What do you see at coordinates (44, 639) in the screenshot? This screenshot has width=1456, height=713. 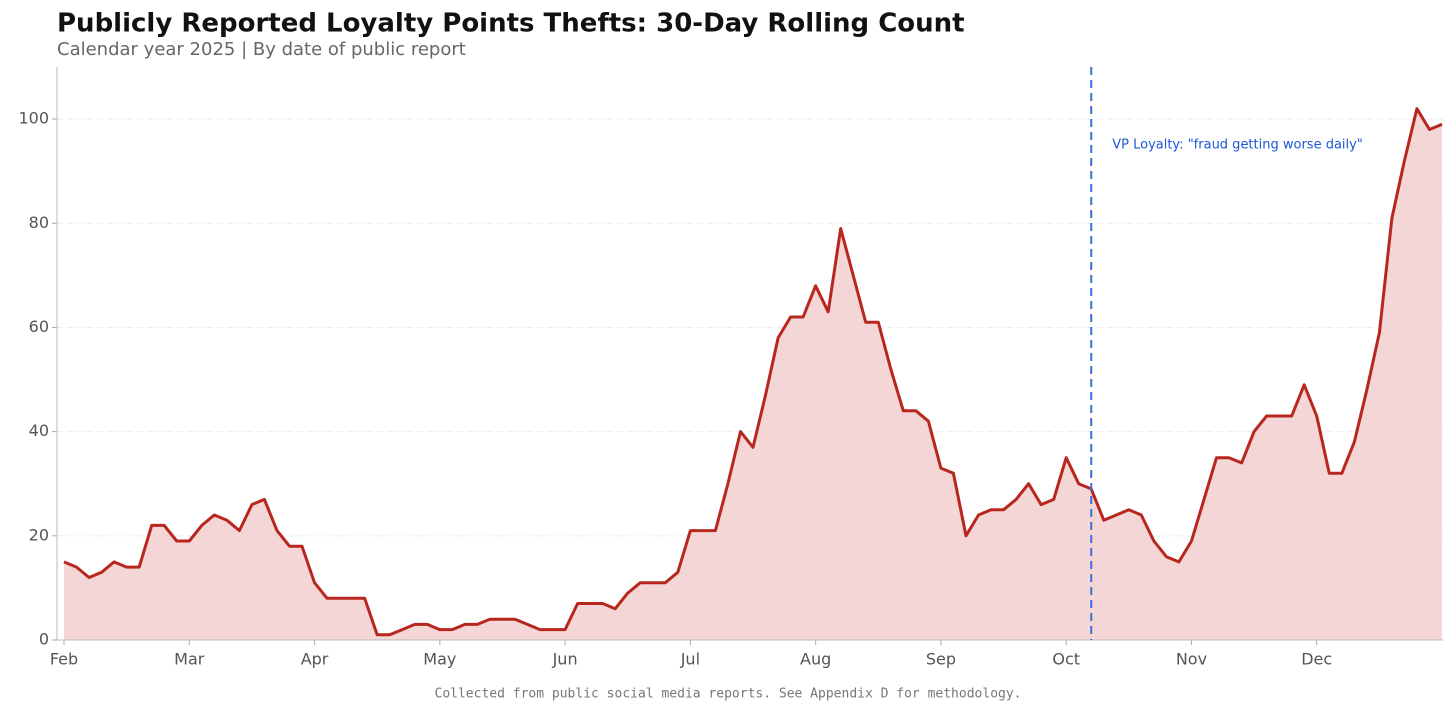 I see `y-tick-label: 0` at bounding box center [44, 639].